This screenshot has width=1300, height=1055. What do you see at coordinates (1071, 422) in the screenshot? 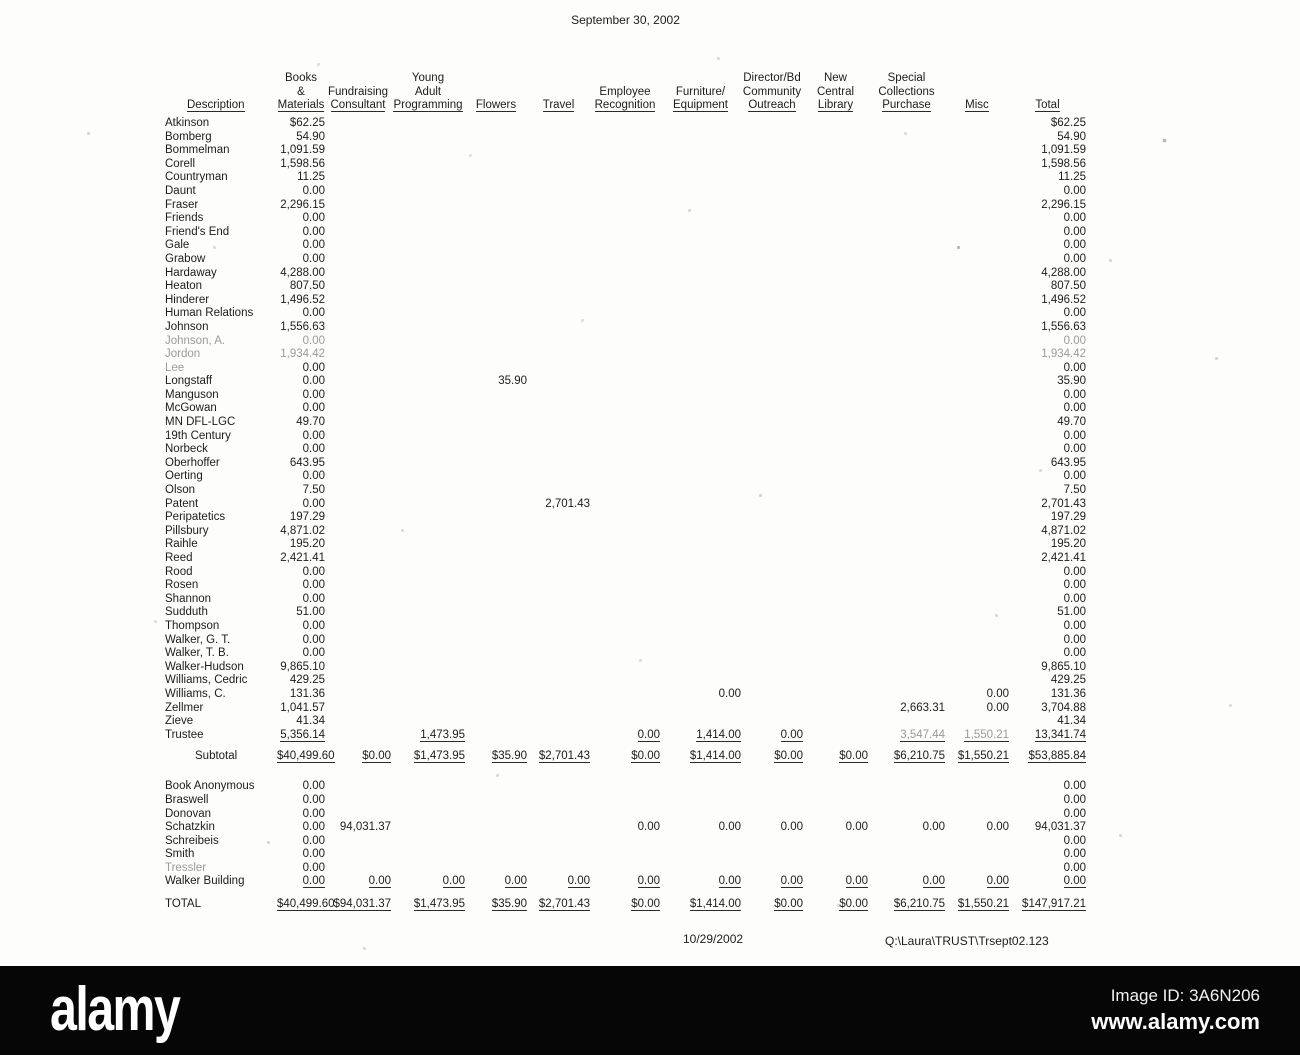
I see `amount-value: 49.70` at bounding box center [1071, 422].